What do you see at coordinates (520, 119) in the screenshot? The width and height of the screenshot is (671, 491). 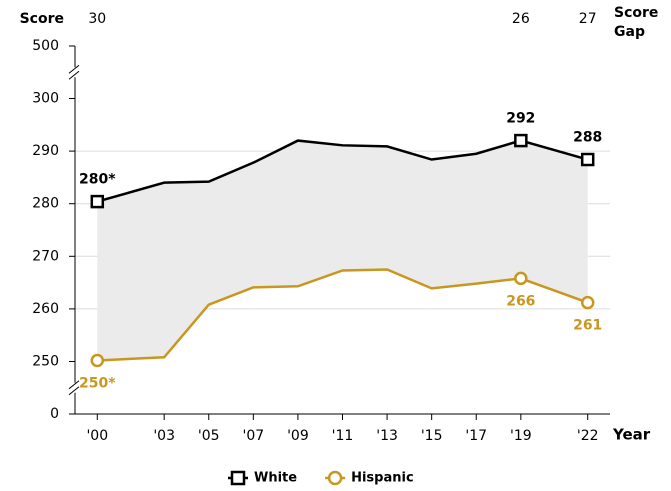 I see `value-label: 292` at bounding box center [520, 119].